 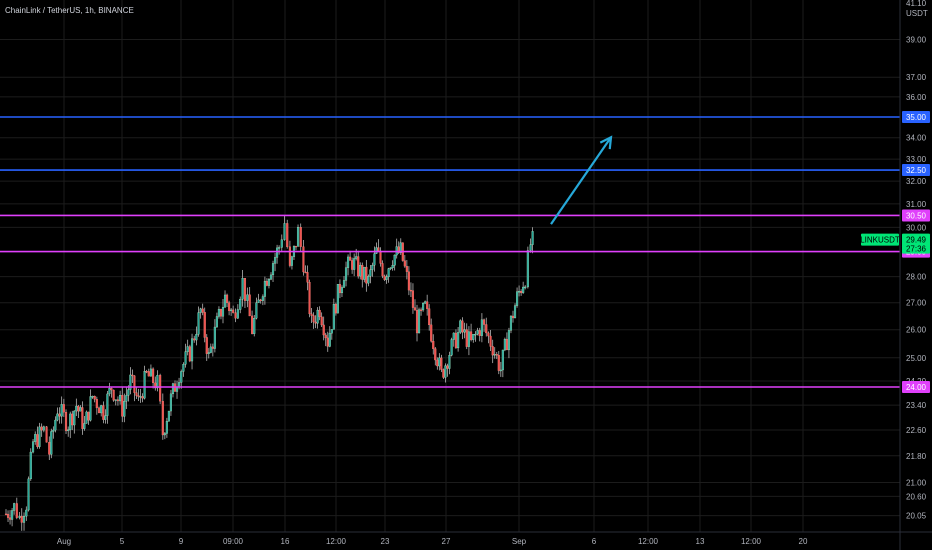 What do you see at coordinates (606, 142) in the screenshot?
I see `arrow-head` at bounding box center [606, 142].